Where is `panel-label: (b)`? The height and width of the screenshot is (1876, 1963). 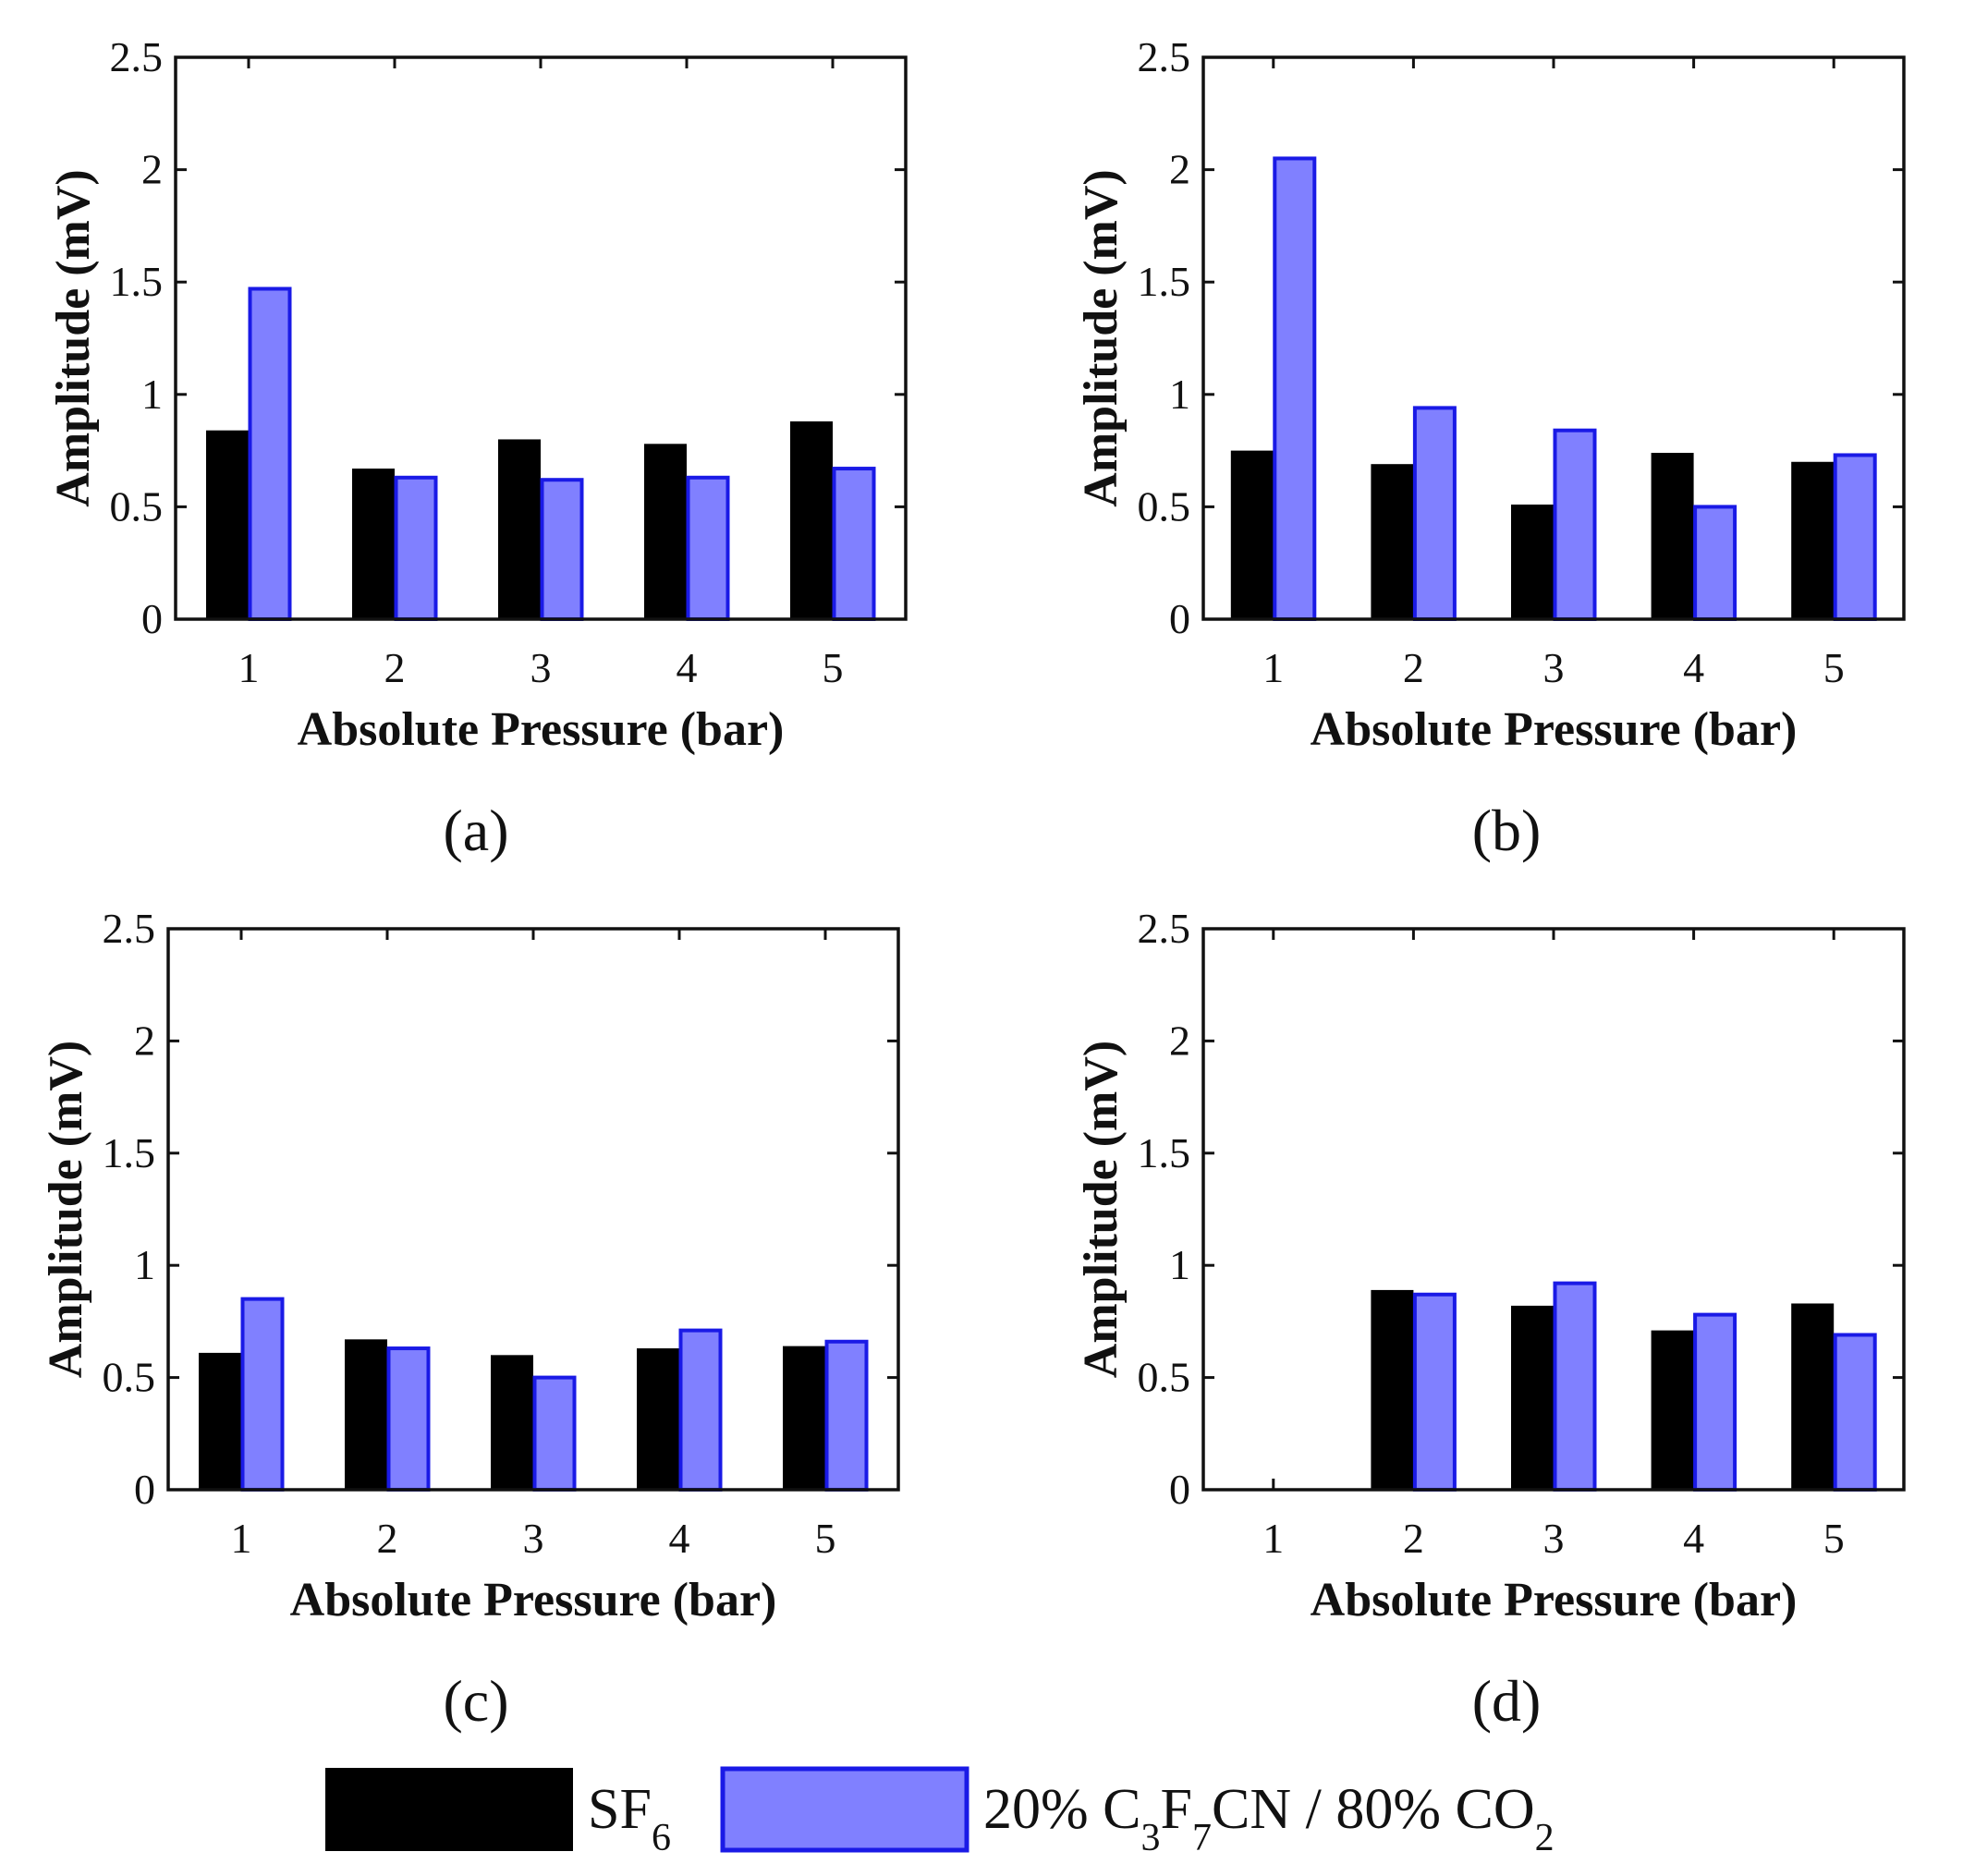
panel-label: (b) is located at coordinates (1507, 830).